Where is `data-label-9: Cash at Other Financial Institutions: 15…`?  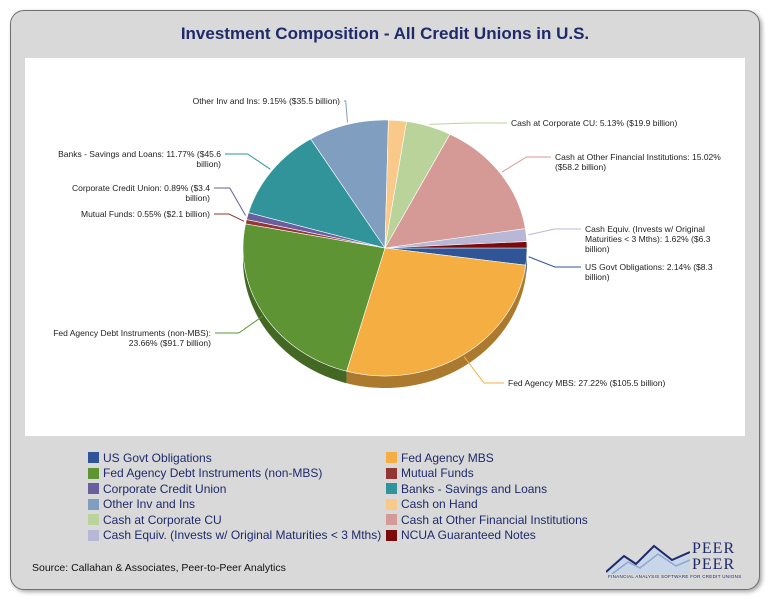 data-label-9: Cash at Other Financial Institutions: 15… is located at coordinates (638, 162).